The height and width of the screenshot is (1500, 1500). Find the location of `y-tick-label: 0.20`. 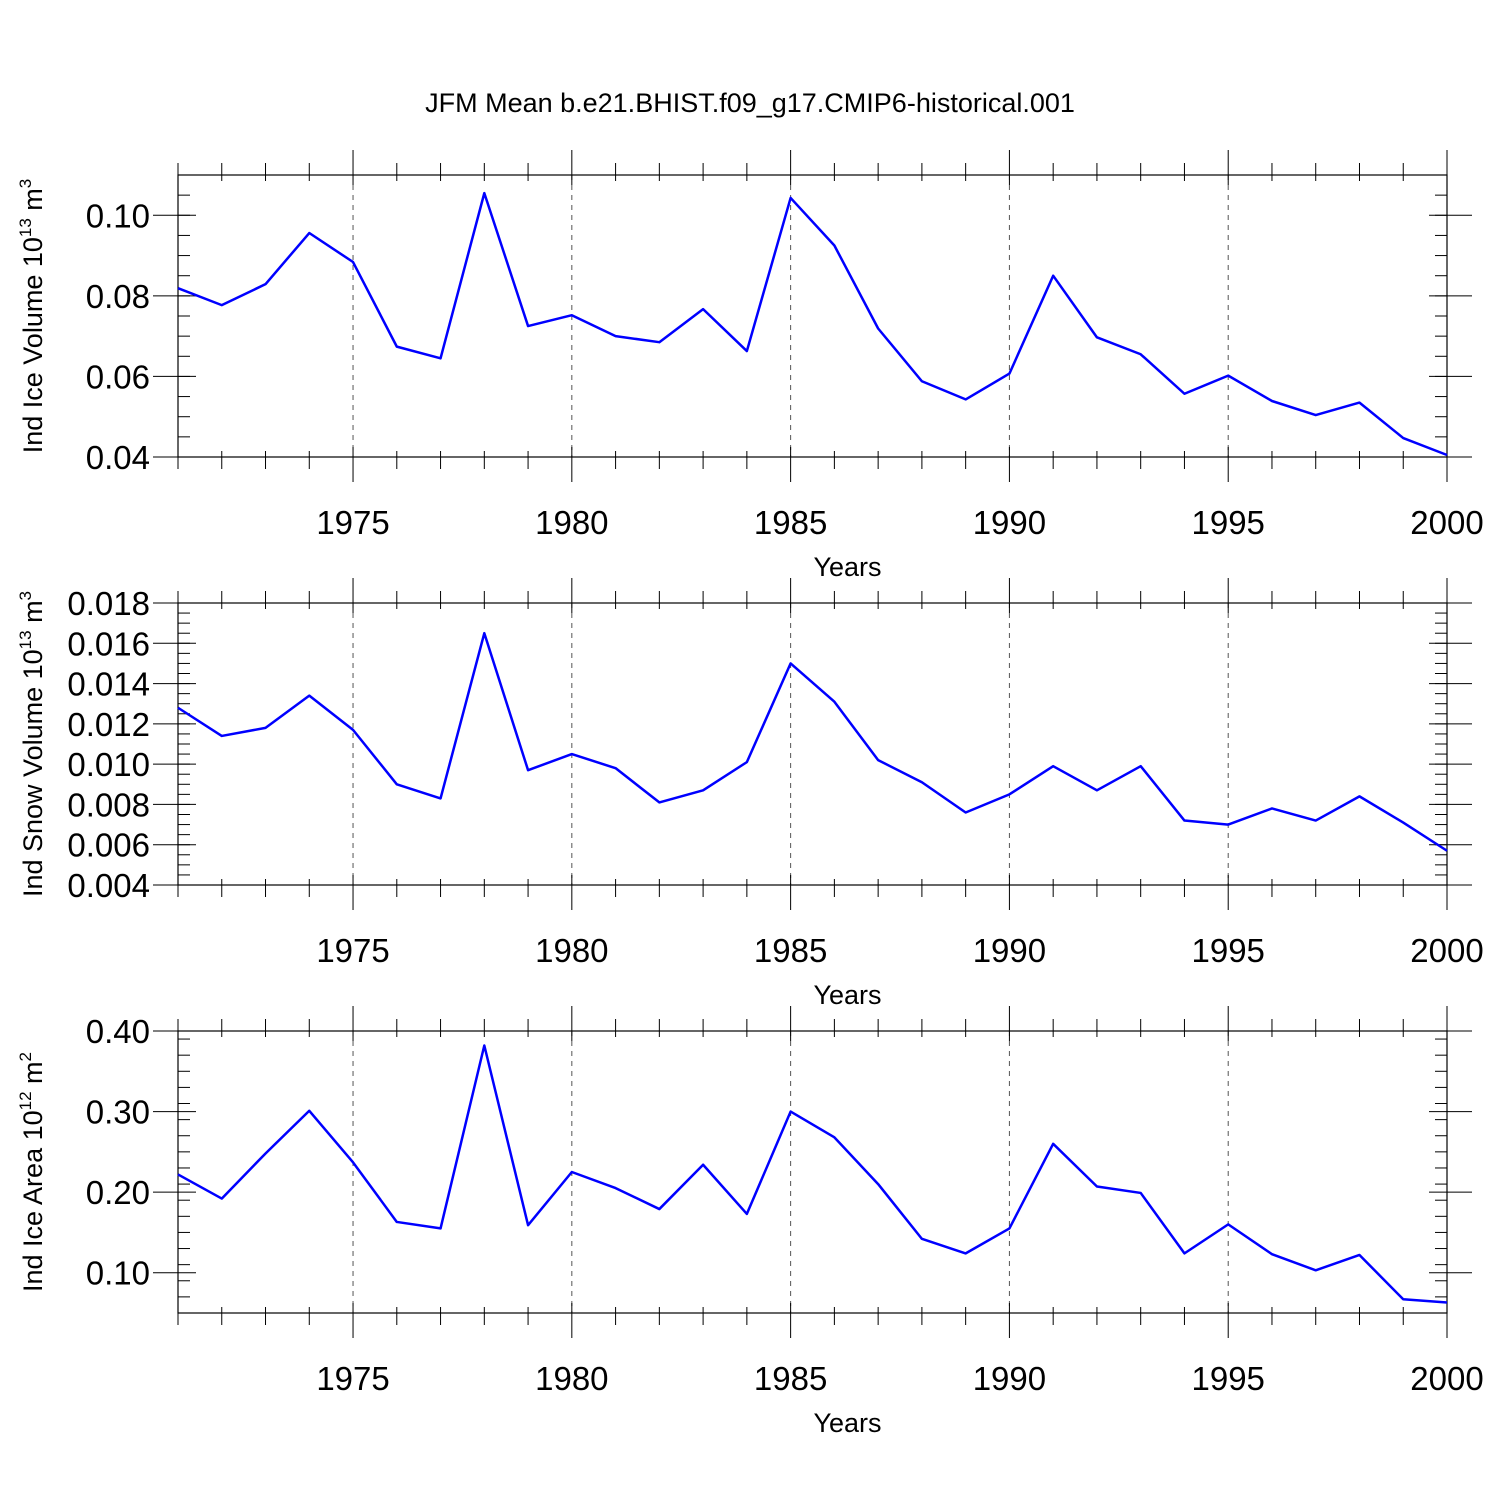

y-tick-label: 0.20 is located at coordinates (118, 1192).